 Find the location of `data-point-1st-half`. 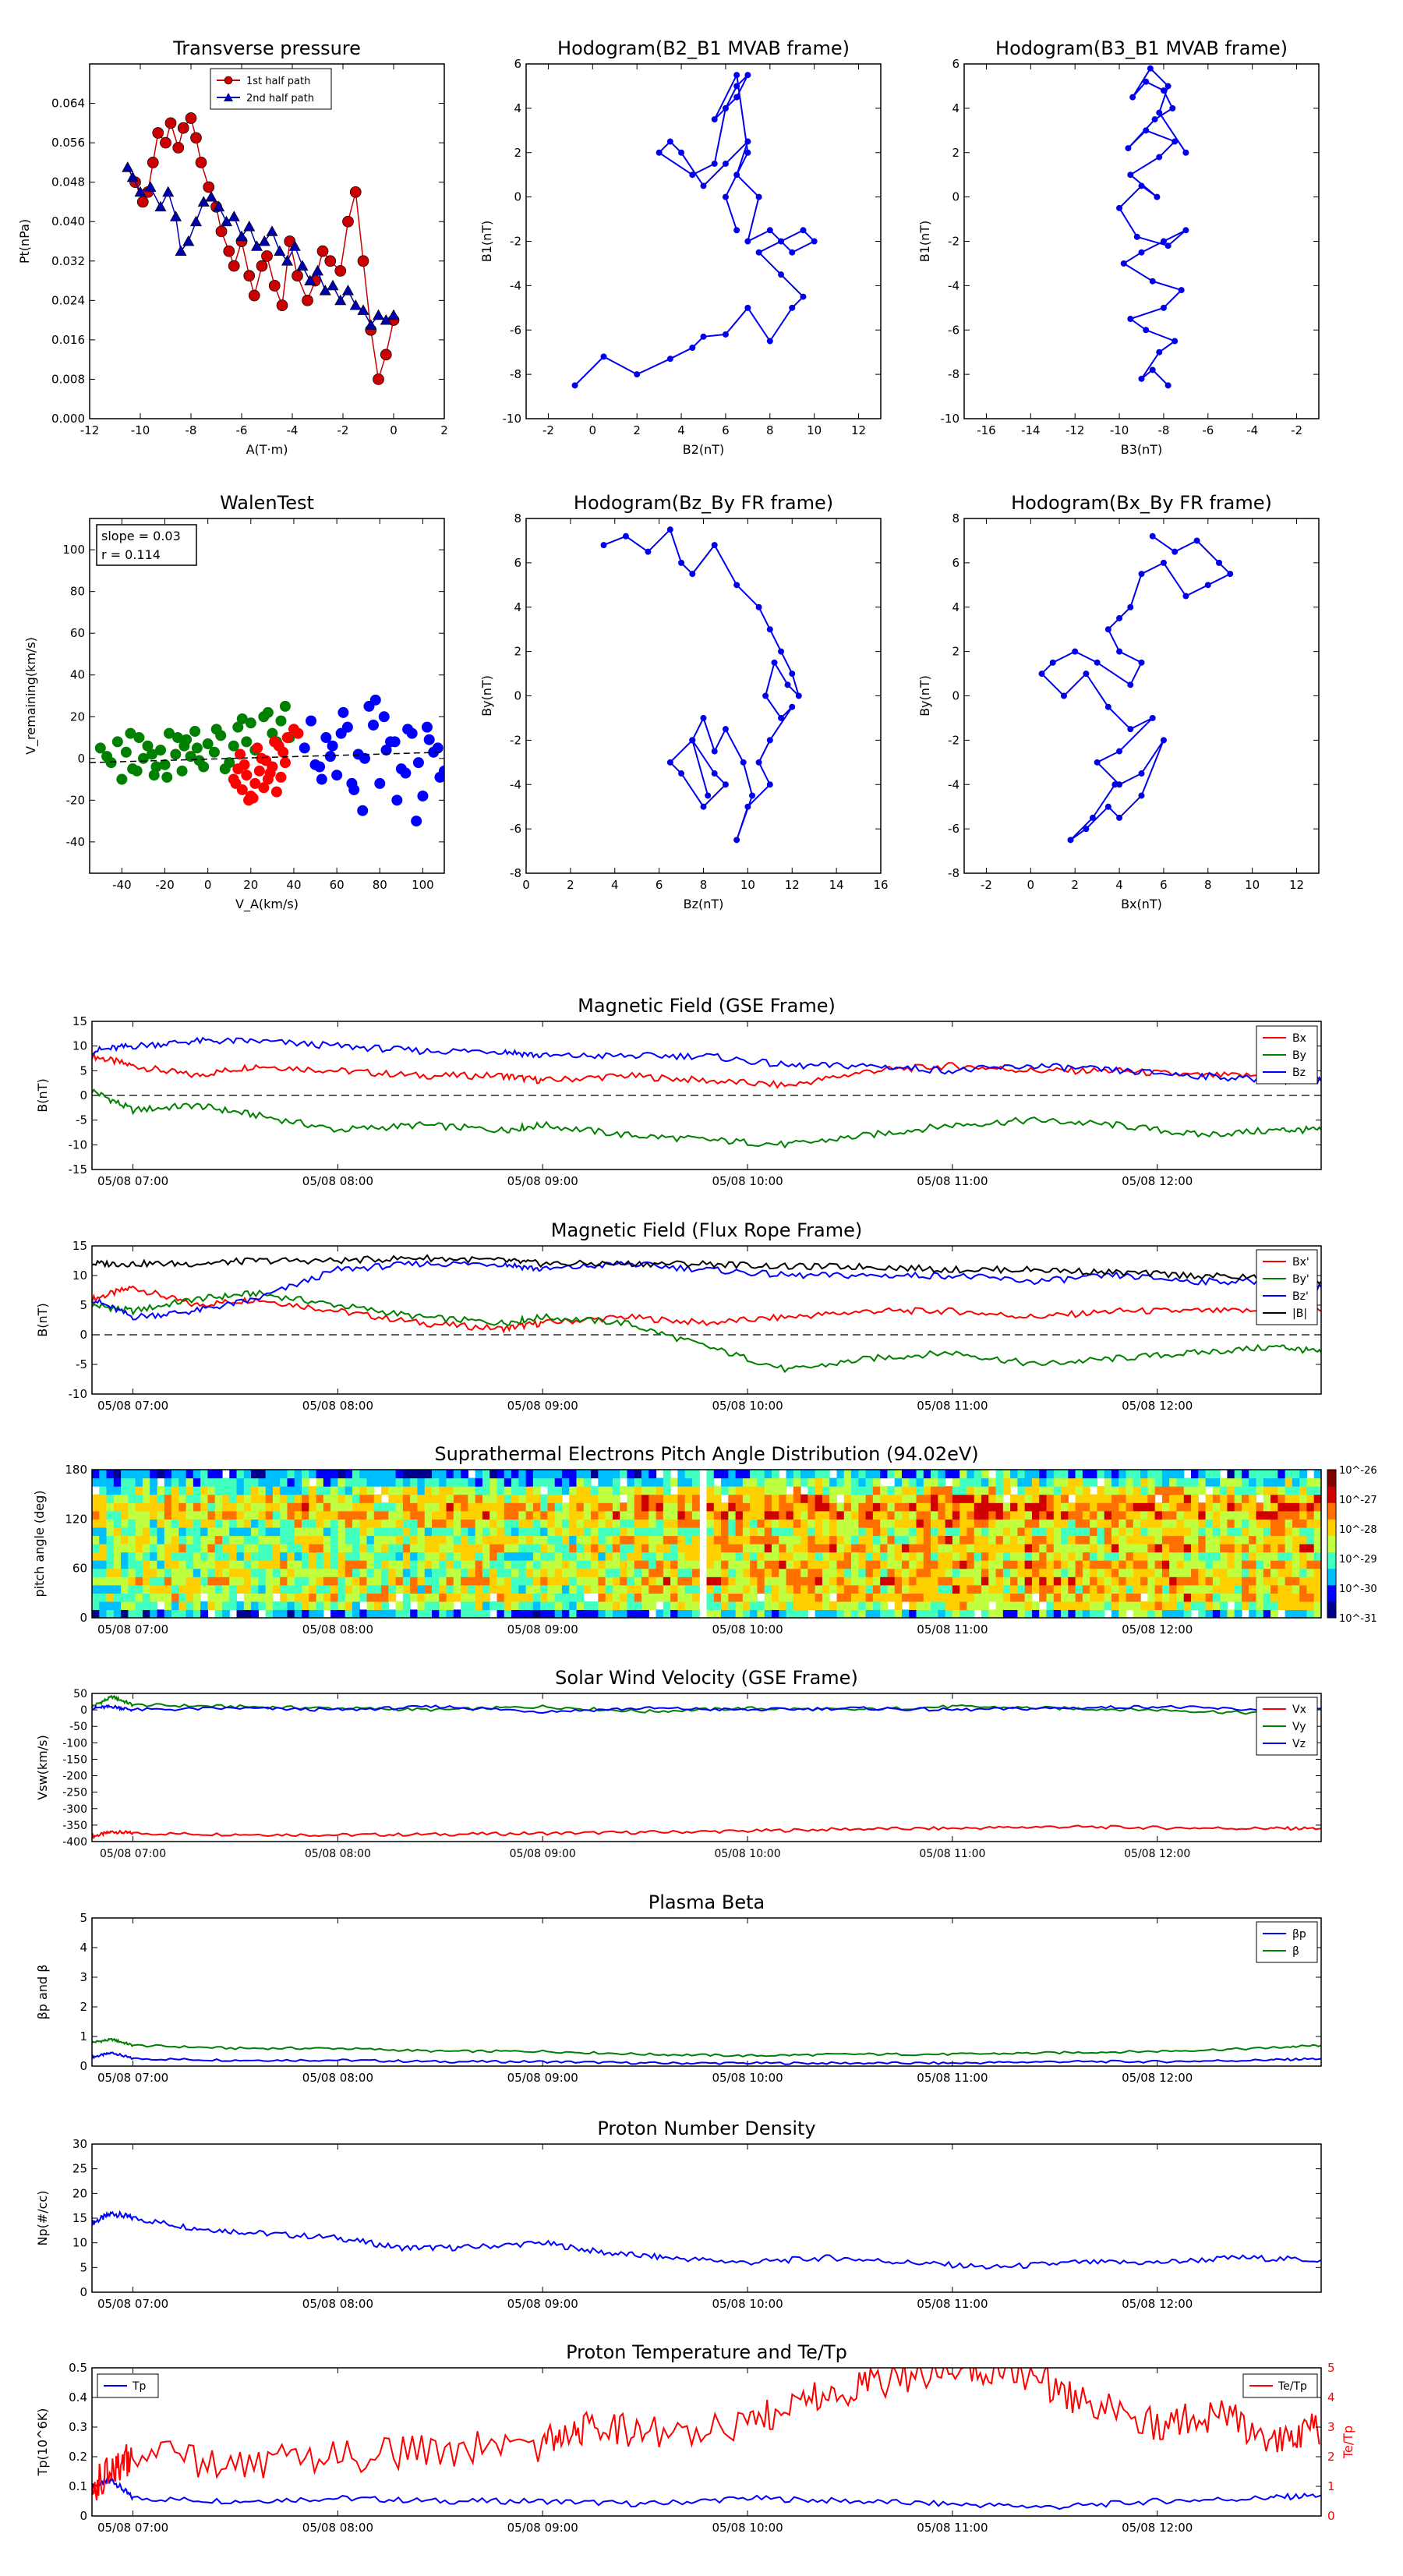

data-point-1st-half is located at coordinates (142, 202).